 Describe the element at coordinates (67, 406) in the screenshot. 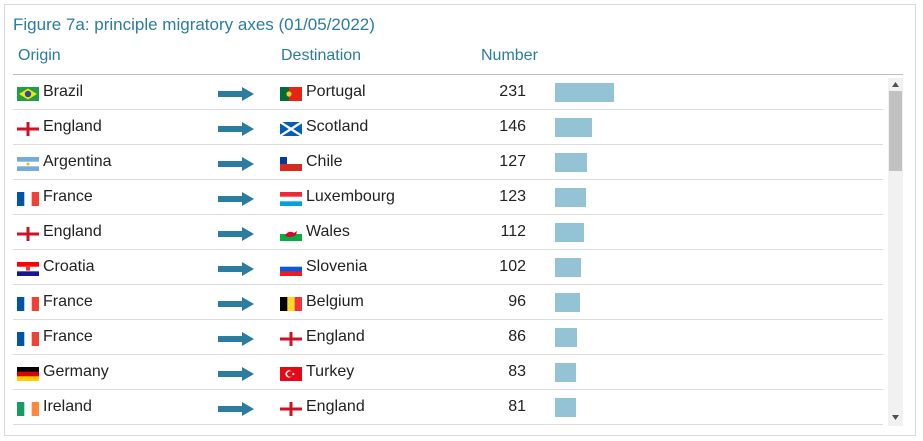

I see `origin: Ireland` at that location.